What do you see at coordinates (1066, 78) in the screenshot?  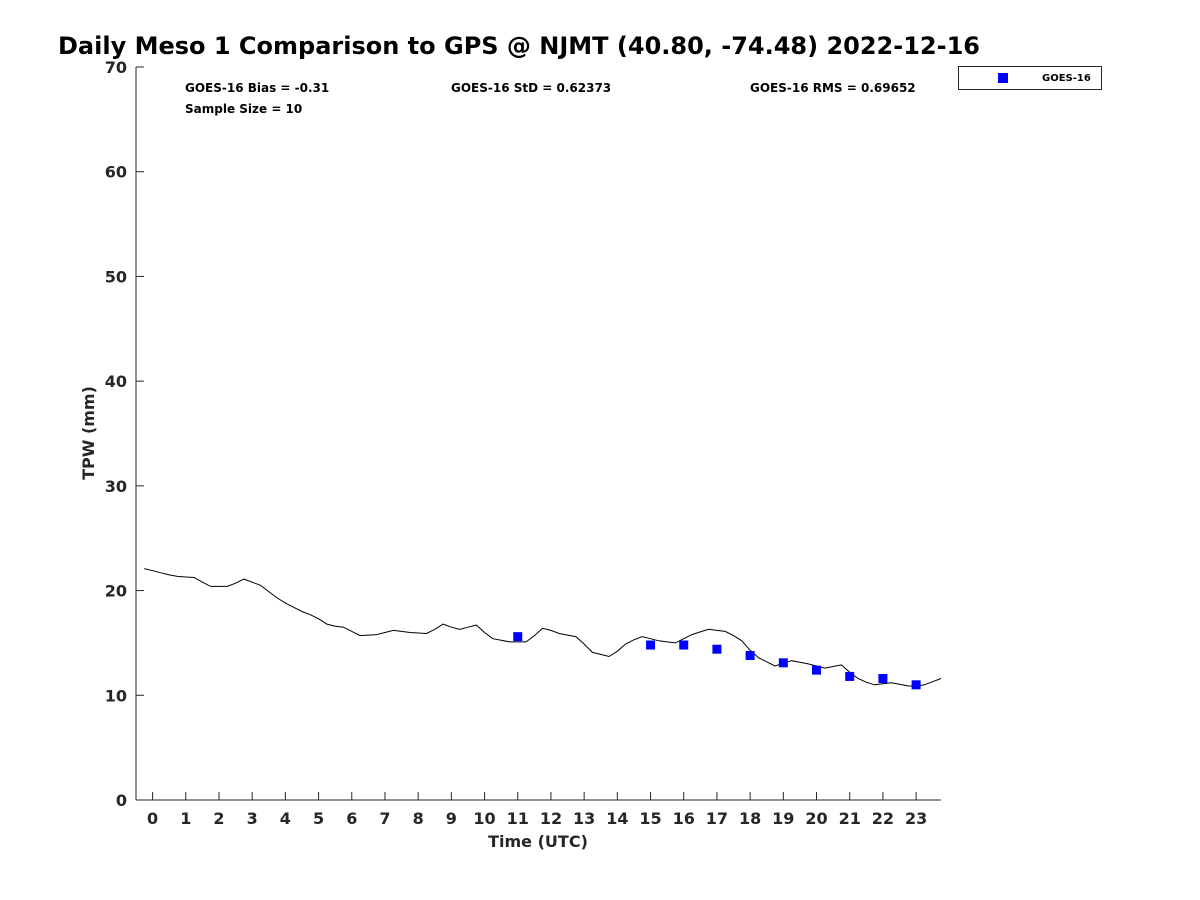 I see `legend-label-goes-16: GOES-16` at bounding box center [1066, 78].